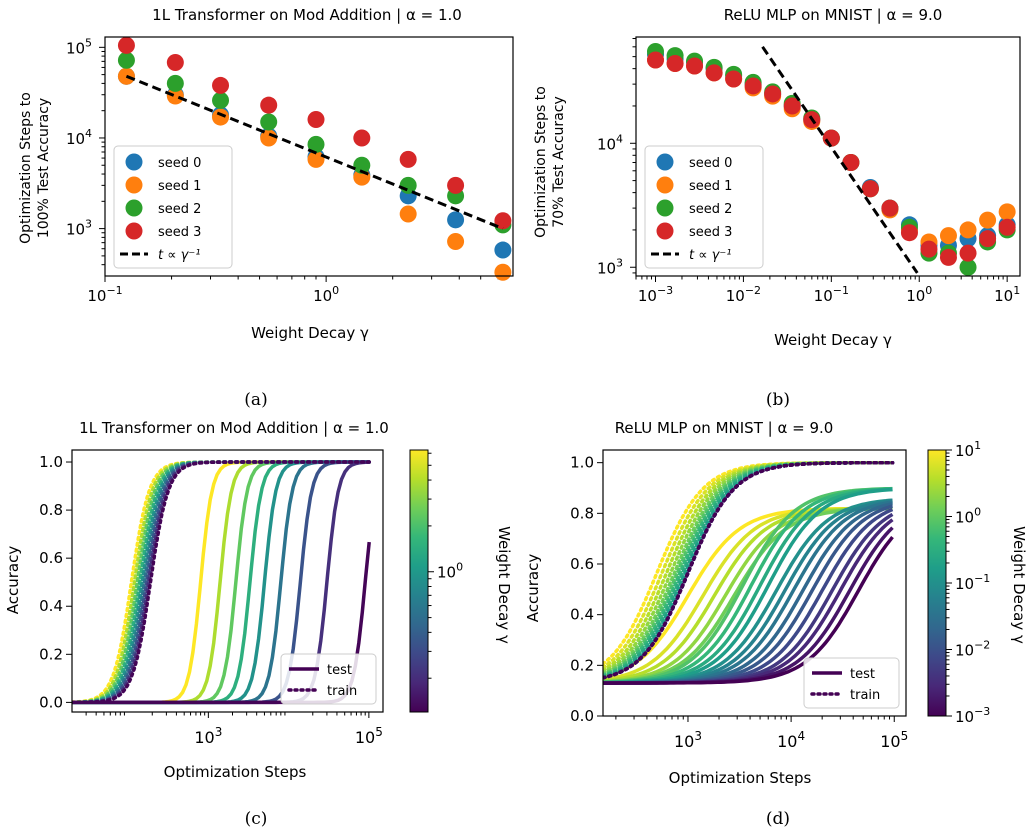 The image size is (1029, 835). Describe the element at coordinates (51, 654) in the screenshot. I see `c-ytick-label: 0.2` at that location.